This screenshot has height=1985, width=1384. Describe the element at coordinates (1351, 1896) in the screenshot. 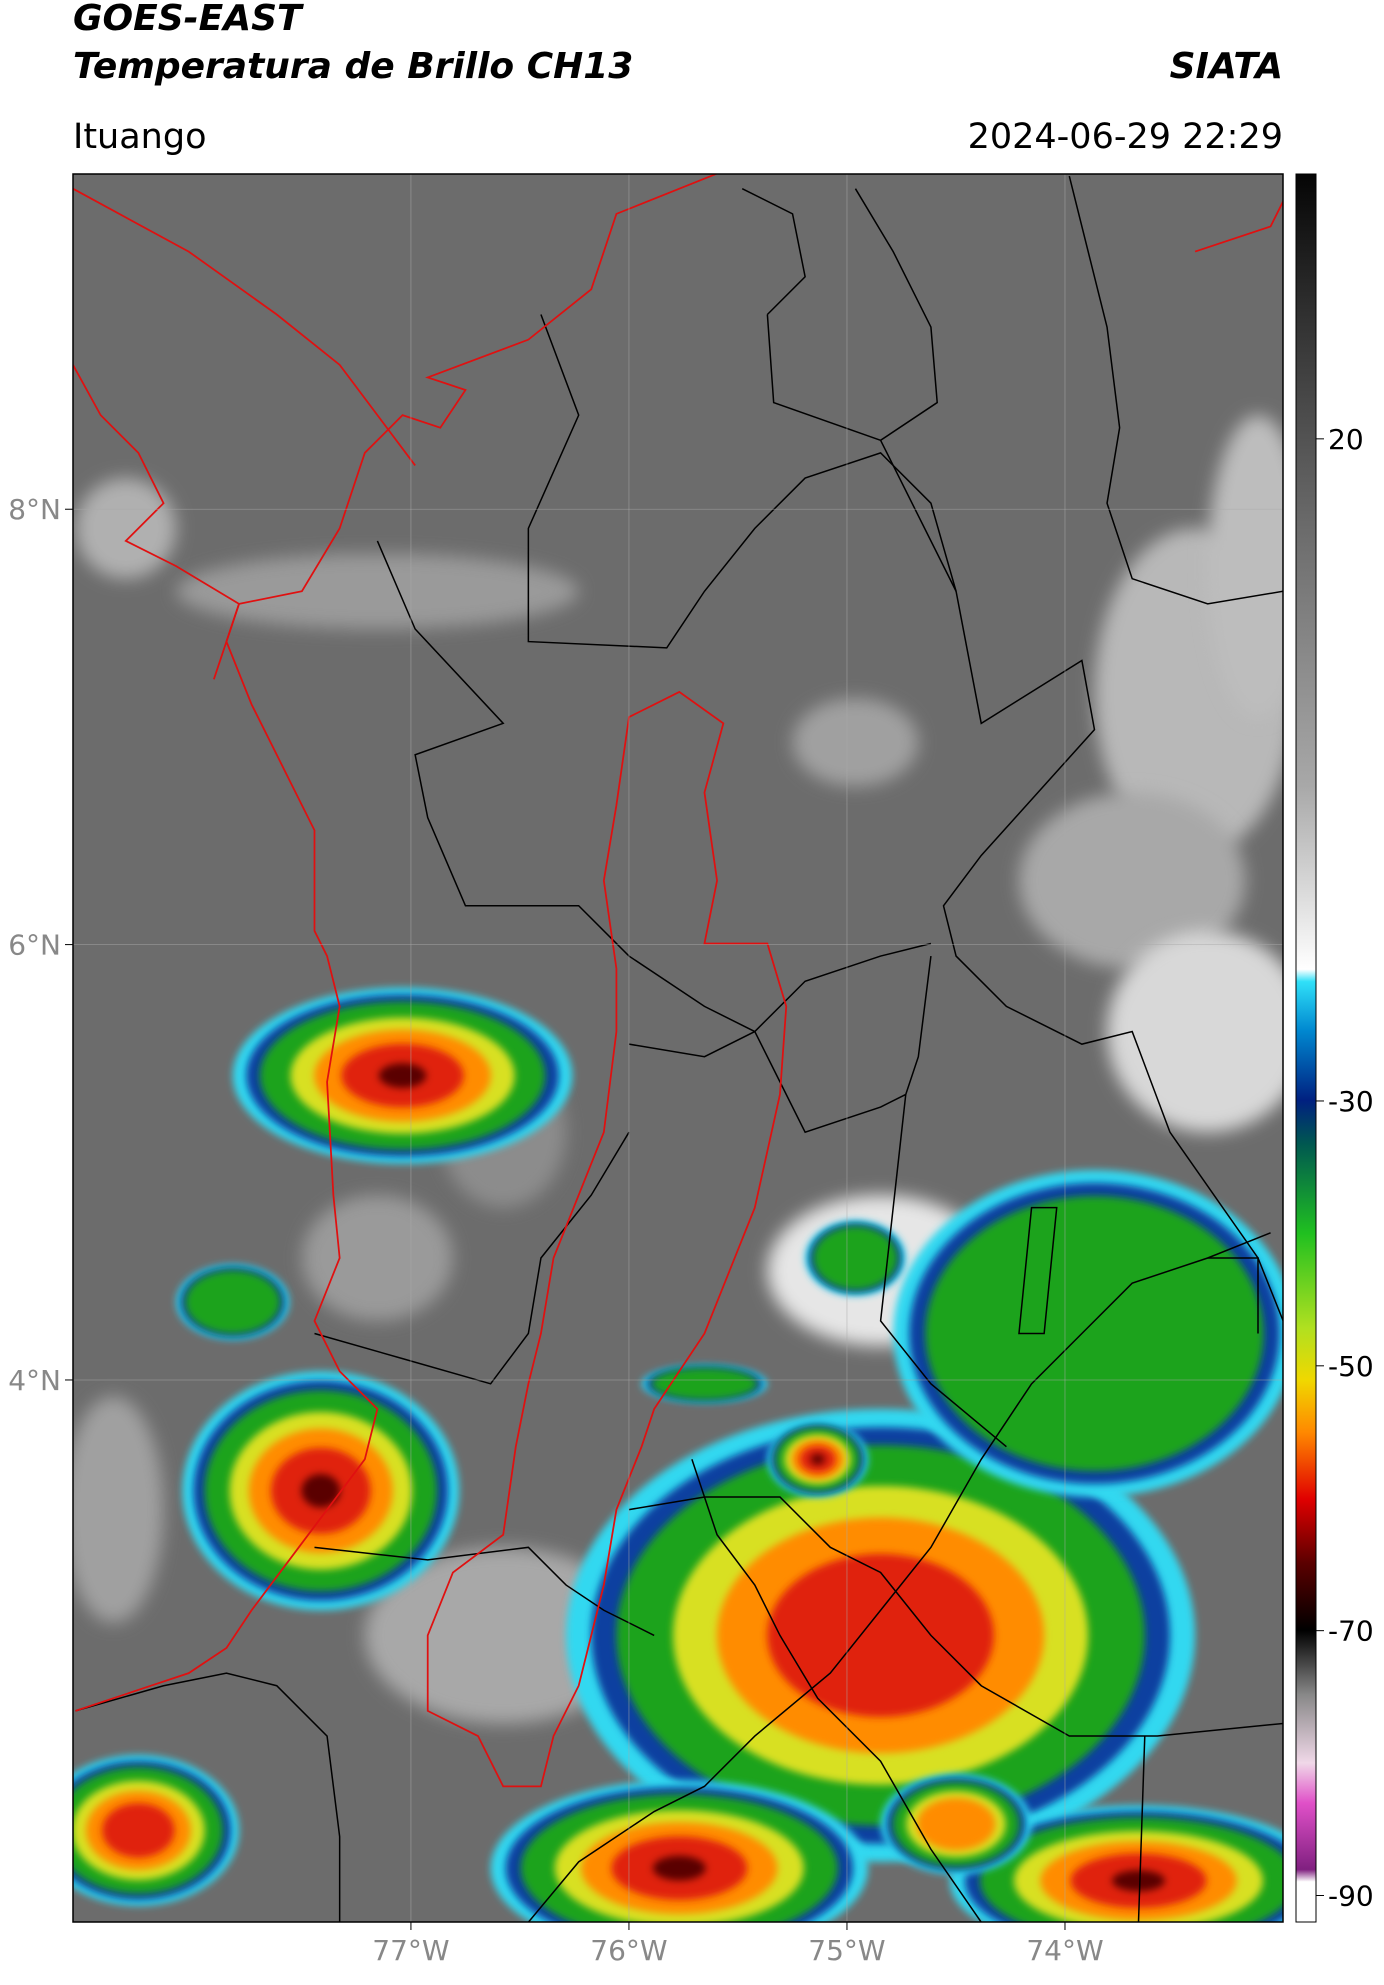

I see `colorbar-tick-label: -90` at that location.